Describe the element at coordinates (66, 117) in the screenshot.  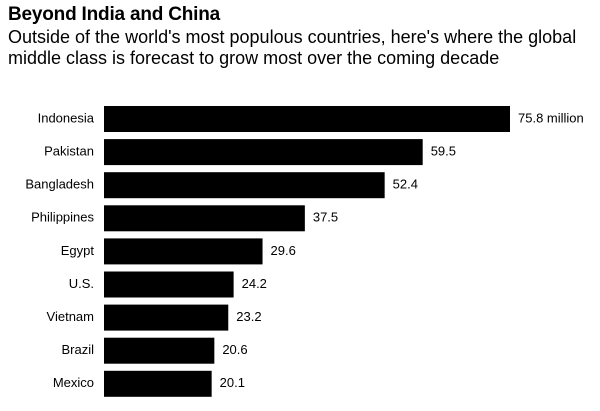
I see `category-label: Indonesia` at that location.